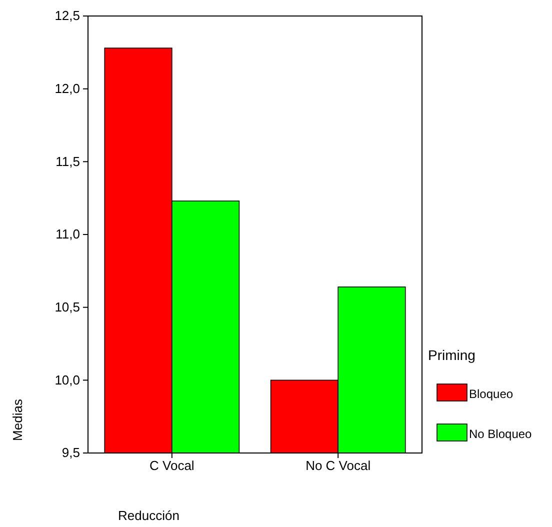 The image size is (552, 527). Describe the element at coordinates (68, 161) in the screenshot. I see `y-tick-label: 11,5` at that location.